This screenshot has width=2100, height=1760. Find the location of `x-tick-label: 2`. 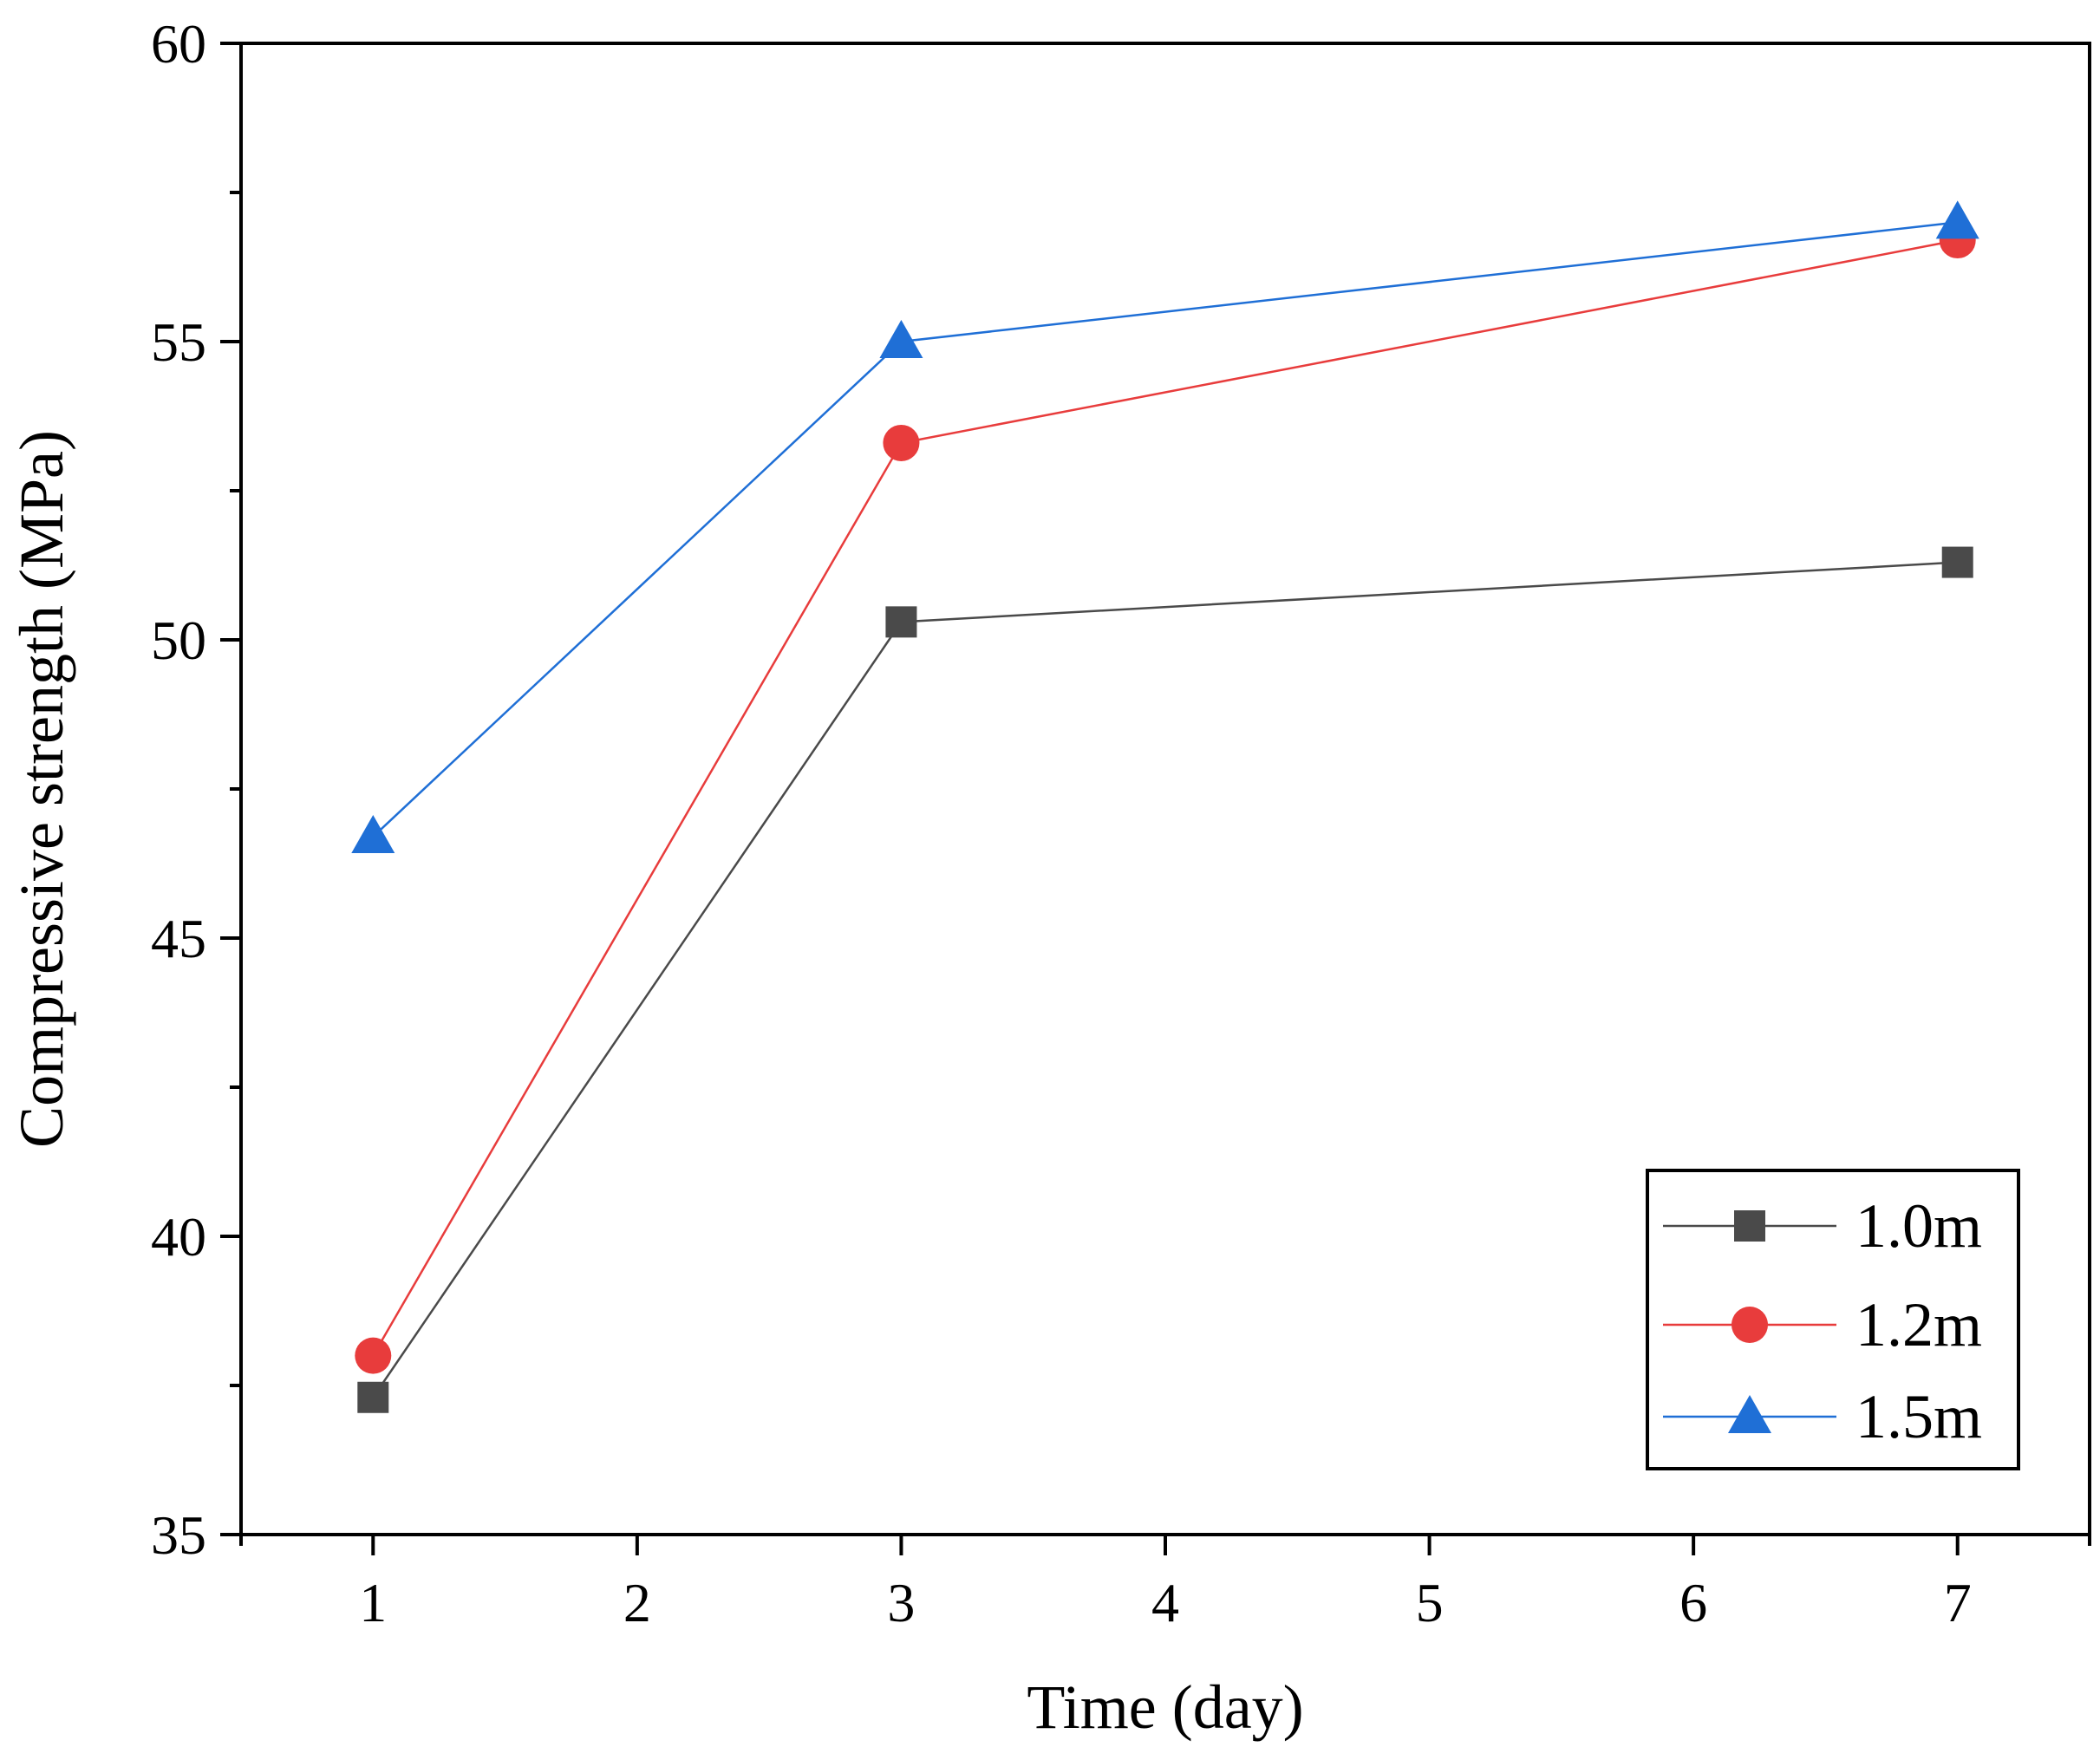

x-tick-label: 2 is located at coordinates (637, 1602).